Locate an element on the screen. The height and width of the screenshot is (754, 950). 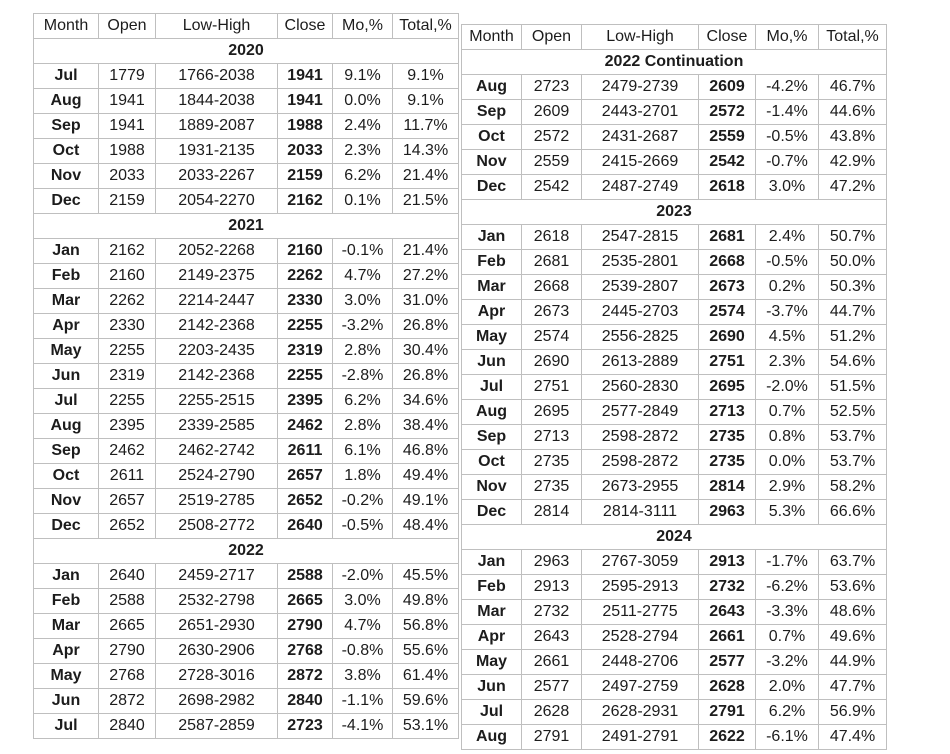
mo-pct-cell: 0.0% is located at coordinates (362, 101).